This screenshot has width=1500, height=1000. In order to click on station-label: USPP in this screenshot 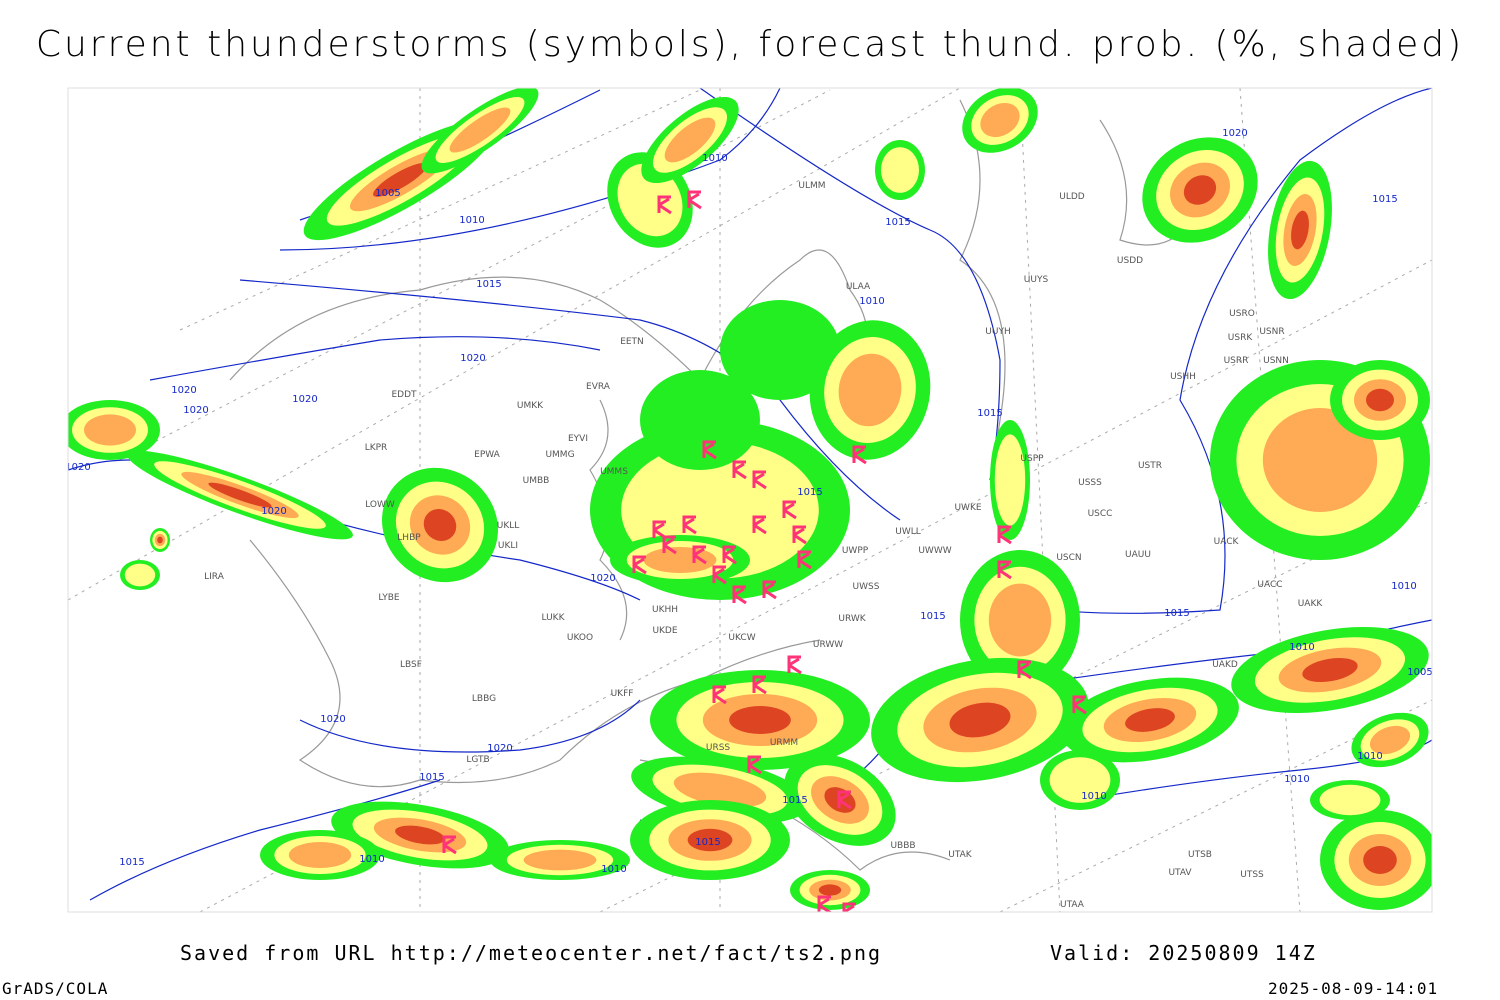, I will do `click(1032, 459)`.